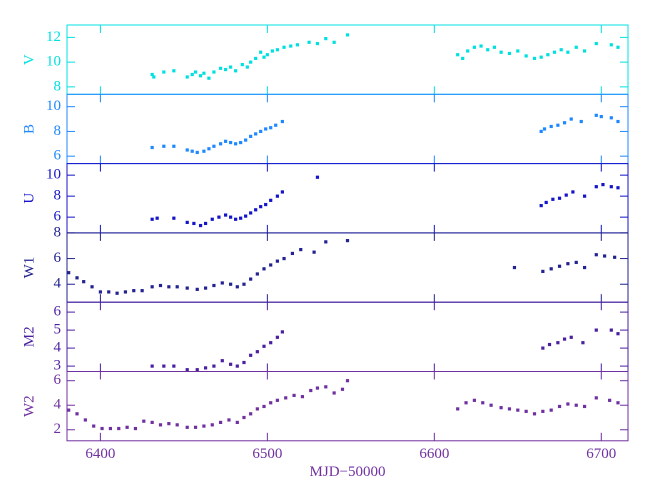  What do you see at coordinates (53, 106) in the screenshot?
I see `y-tick-label: 10` at bounding box center [53, 106].